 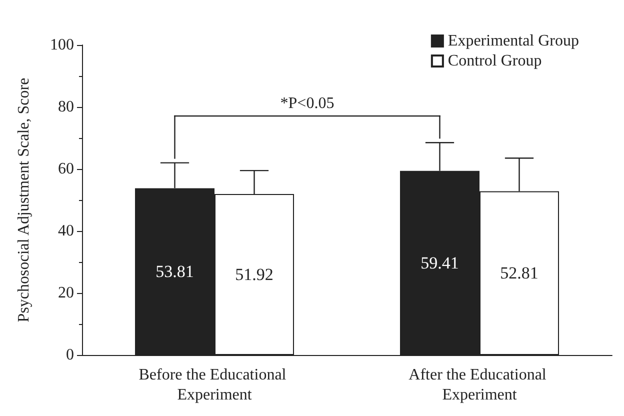 I want to click on data-label: 51.92, so click(x=254, y=274).